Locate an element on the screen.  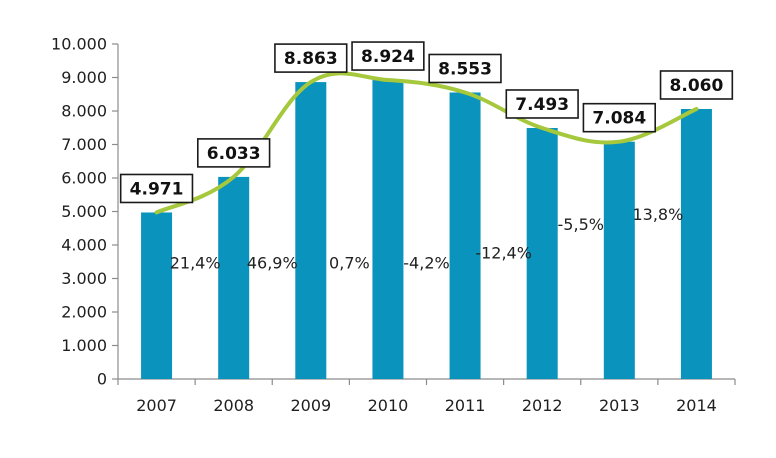
value-label: 8.924 is located at coordinates (388, 56).